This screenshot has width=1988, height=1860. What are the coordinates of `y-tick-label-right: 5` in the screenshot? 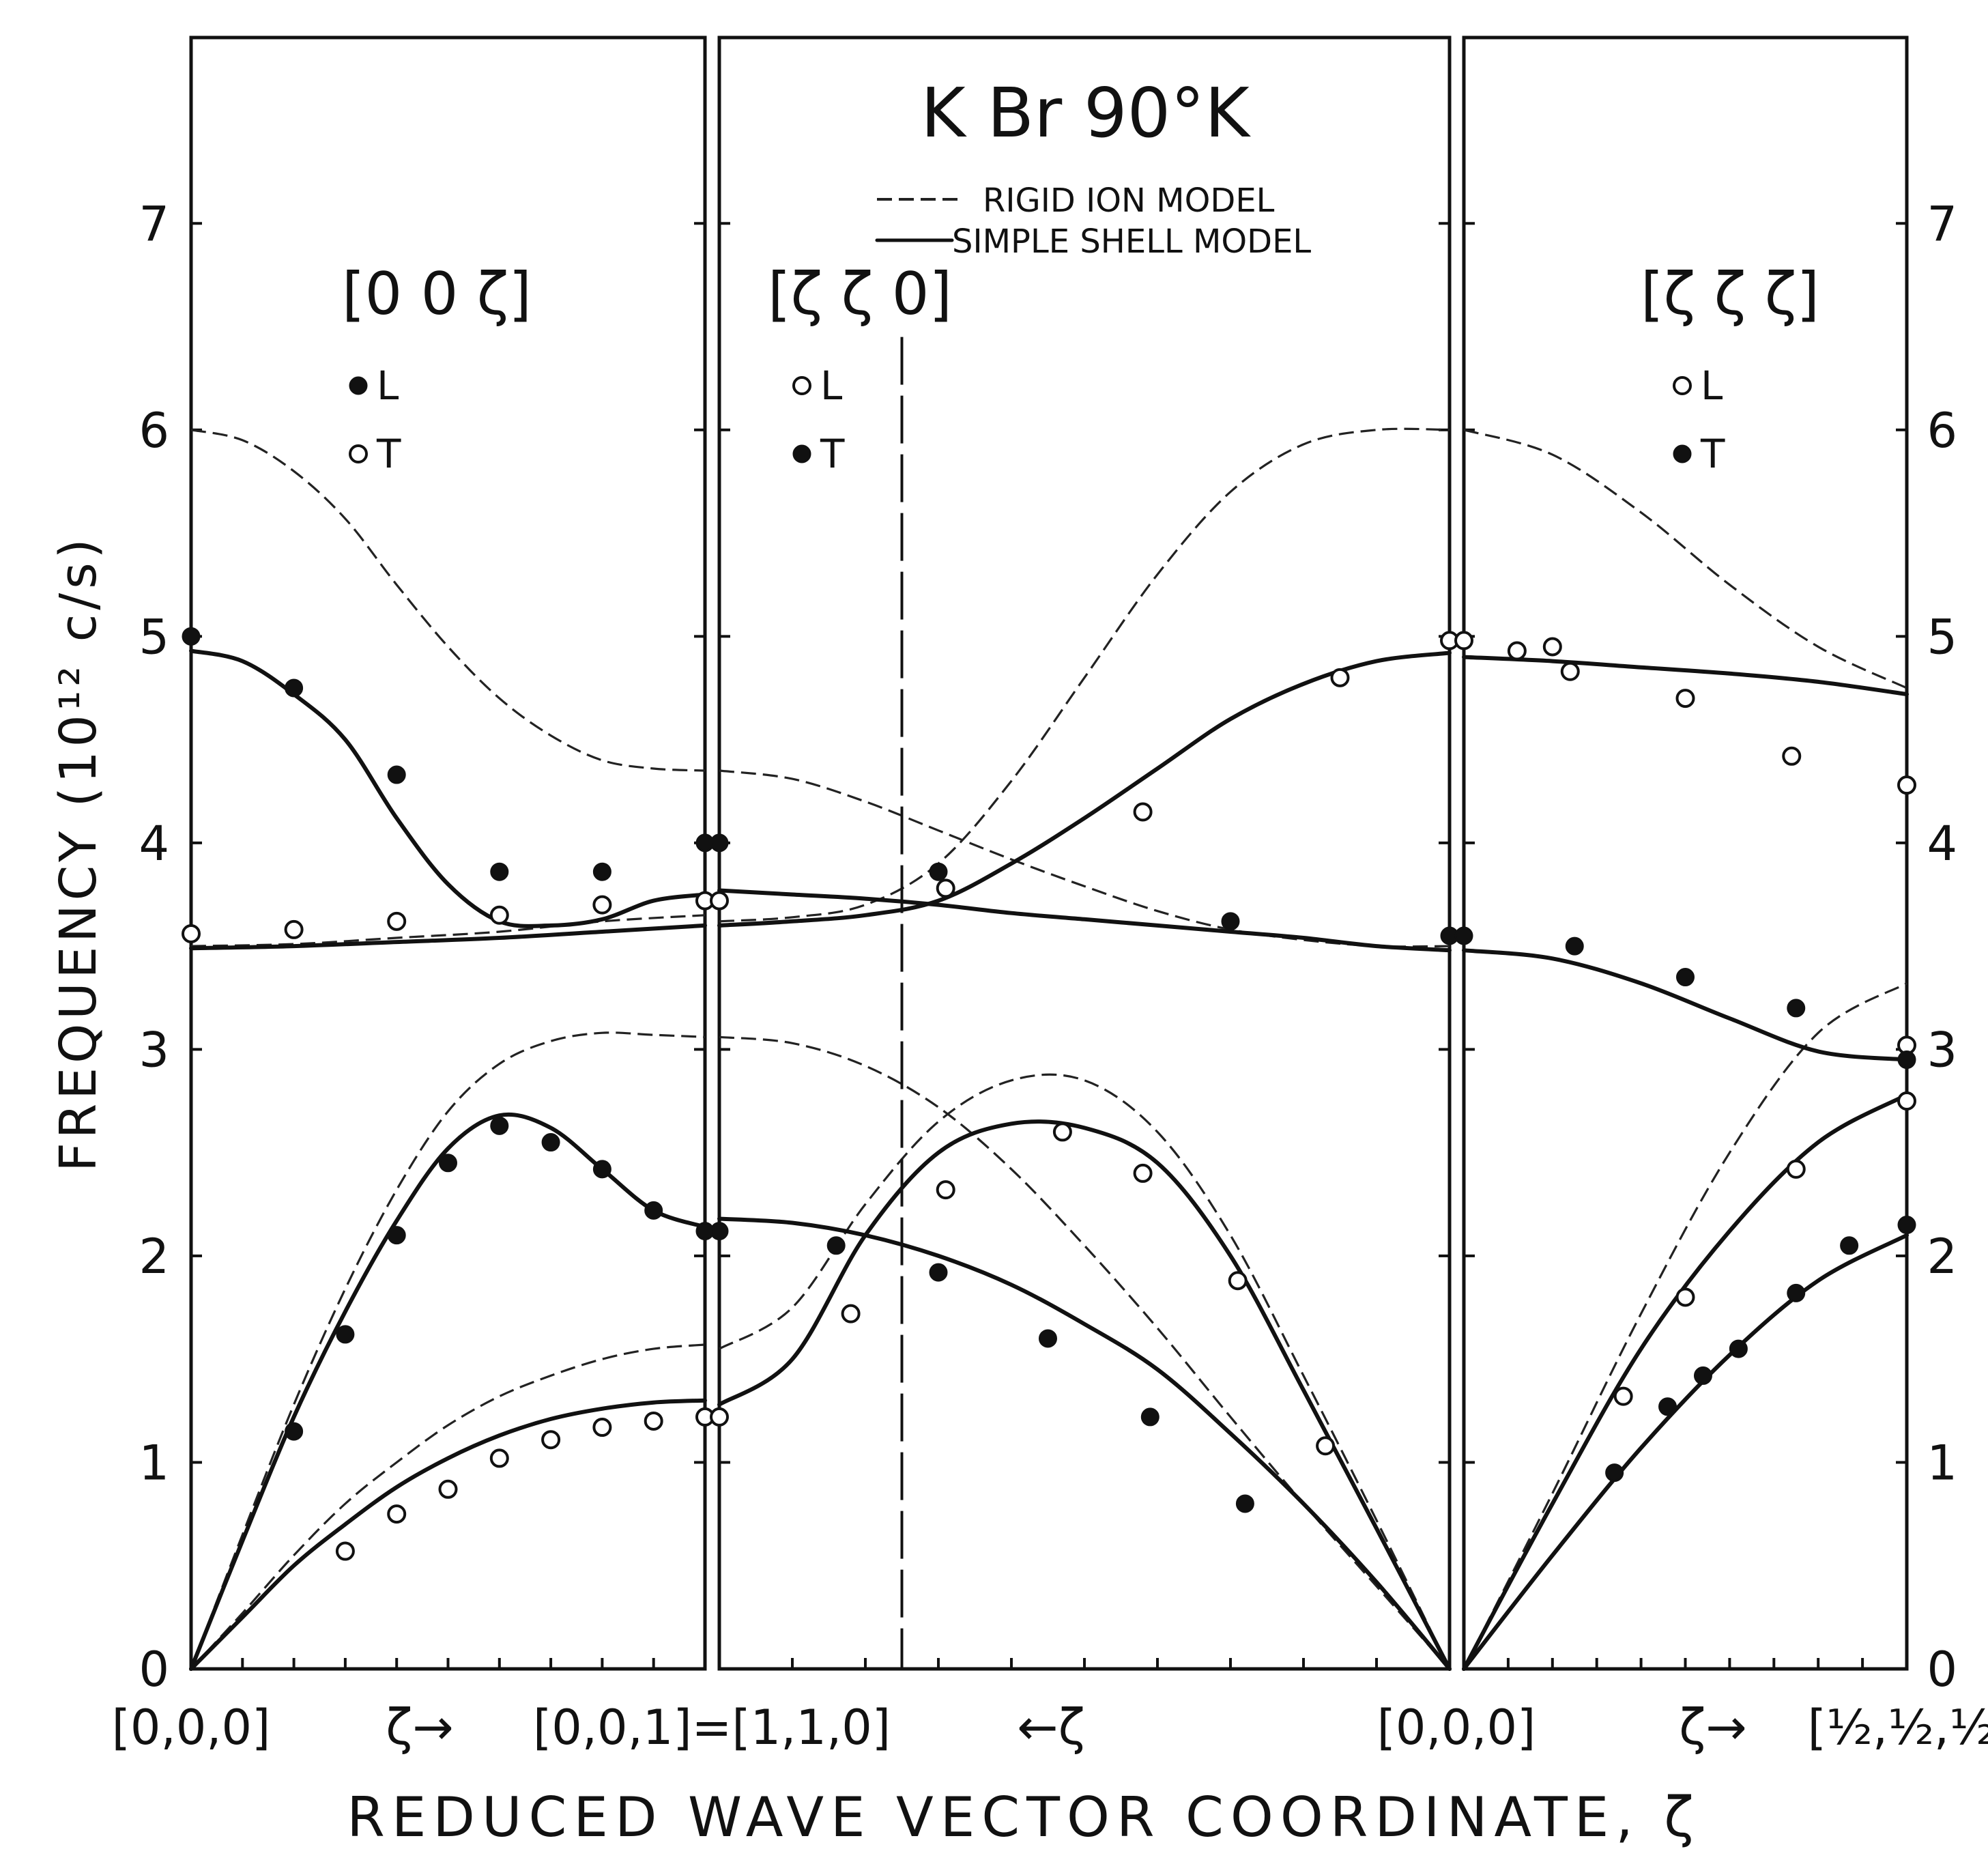 It's located at (1942, 637).